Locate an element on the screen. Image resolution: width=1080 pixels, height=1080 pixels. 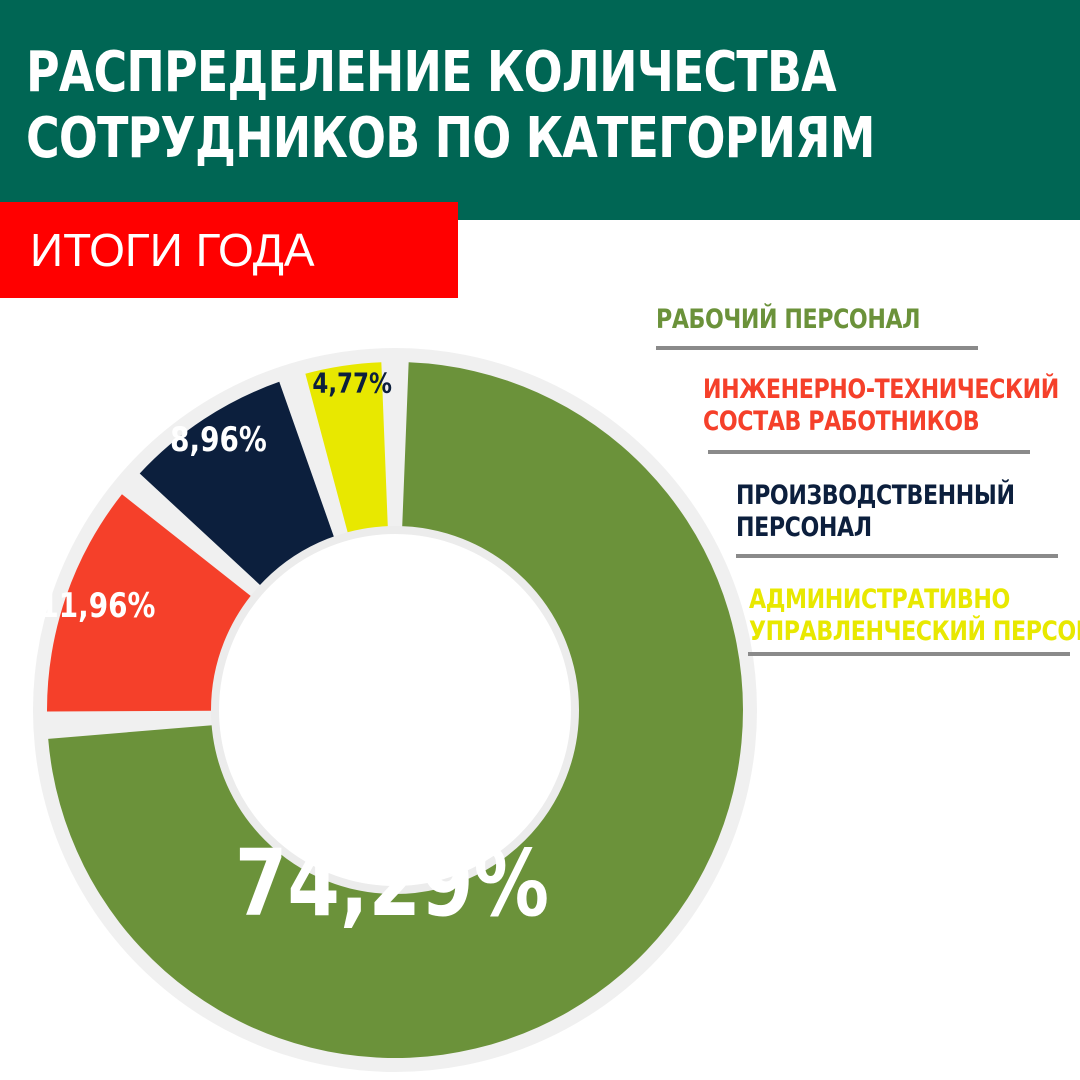
donut-hole is located at coordinates (395, 710).